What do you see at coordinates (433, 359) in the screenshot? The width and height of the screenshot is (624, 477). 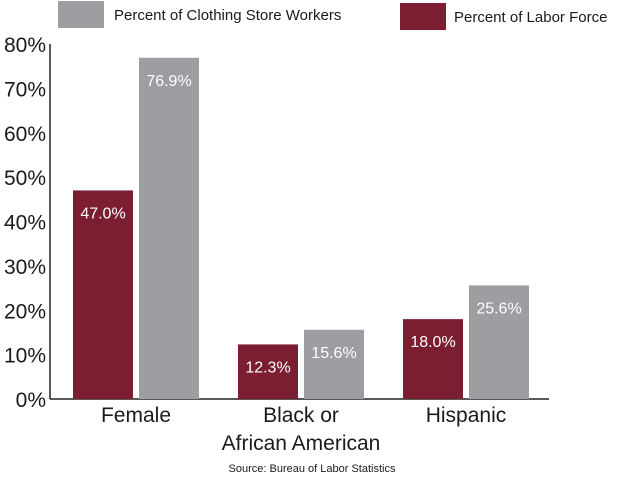 I see `bar-percent-of-labor-force-hispanic` at bounding box center [433, 359].